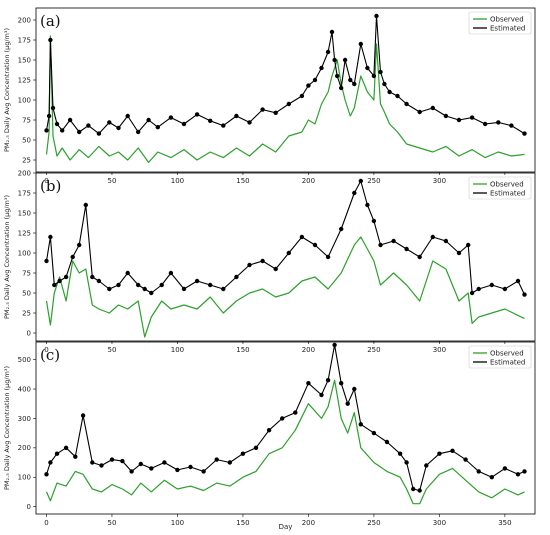  Describe the element at coordinates (50, 355) in the screenshot. I see `panel-label: (c)` at that location.